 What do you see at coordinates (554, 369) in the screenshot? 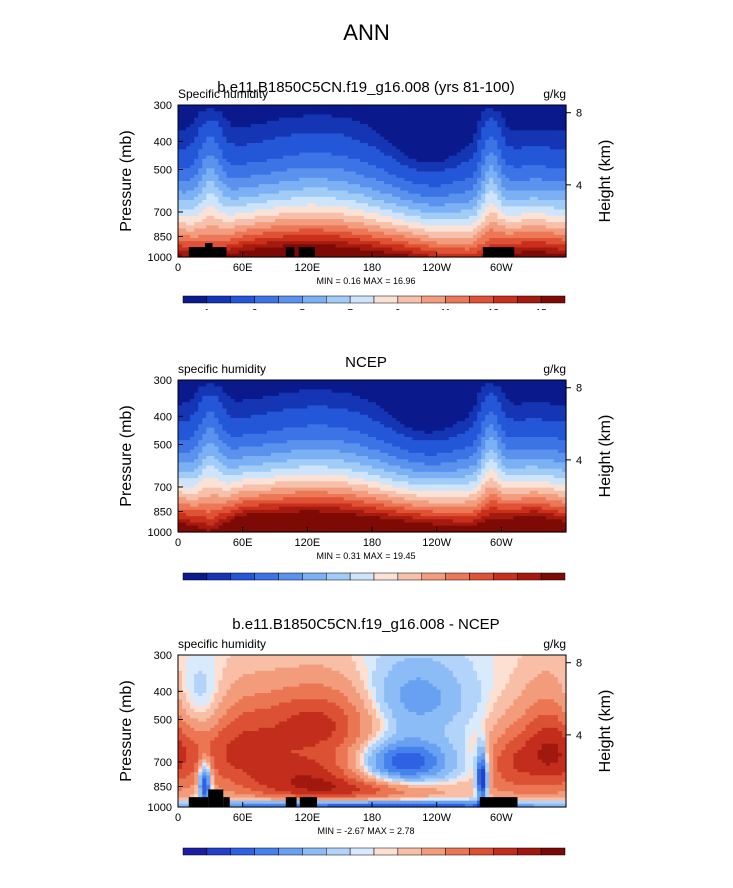
I see `chart-units: g/kg` at bounding box center [554, 369].